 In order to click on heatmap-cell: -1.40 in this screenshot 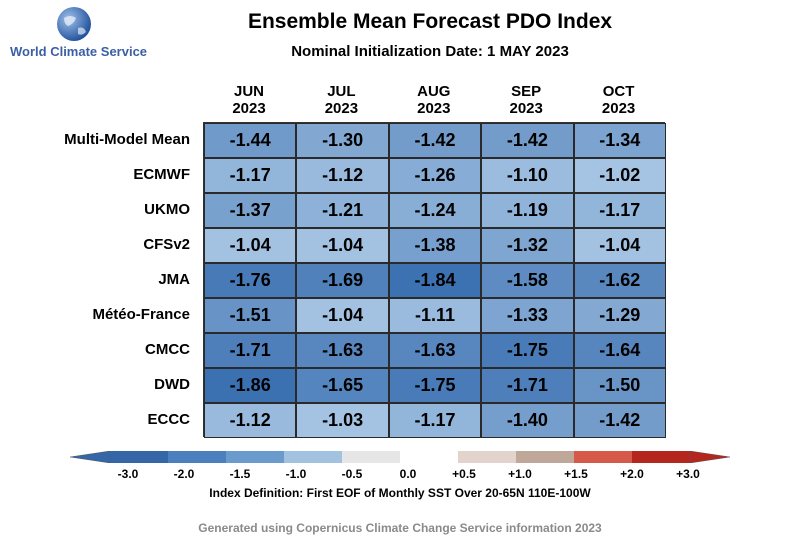, I will do `click(527, 420)`.